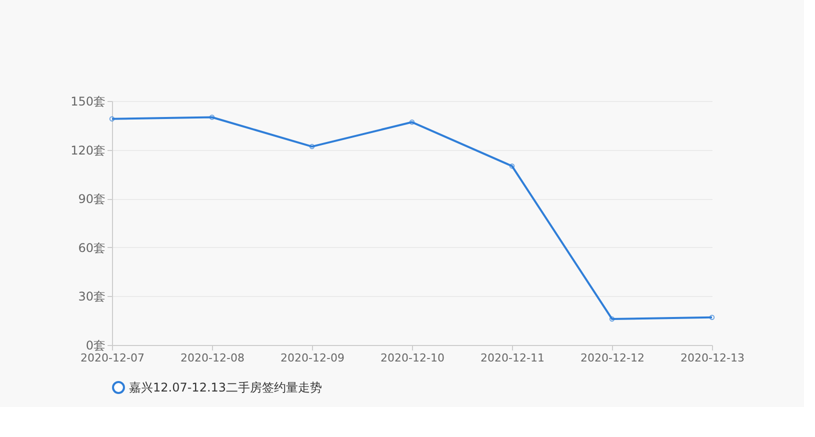 Image resolution: width=815 pixels, height=437 pixels. I want to click on x-tick-label: 2020-12-12, so click(612, 358).